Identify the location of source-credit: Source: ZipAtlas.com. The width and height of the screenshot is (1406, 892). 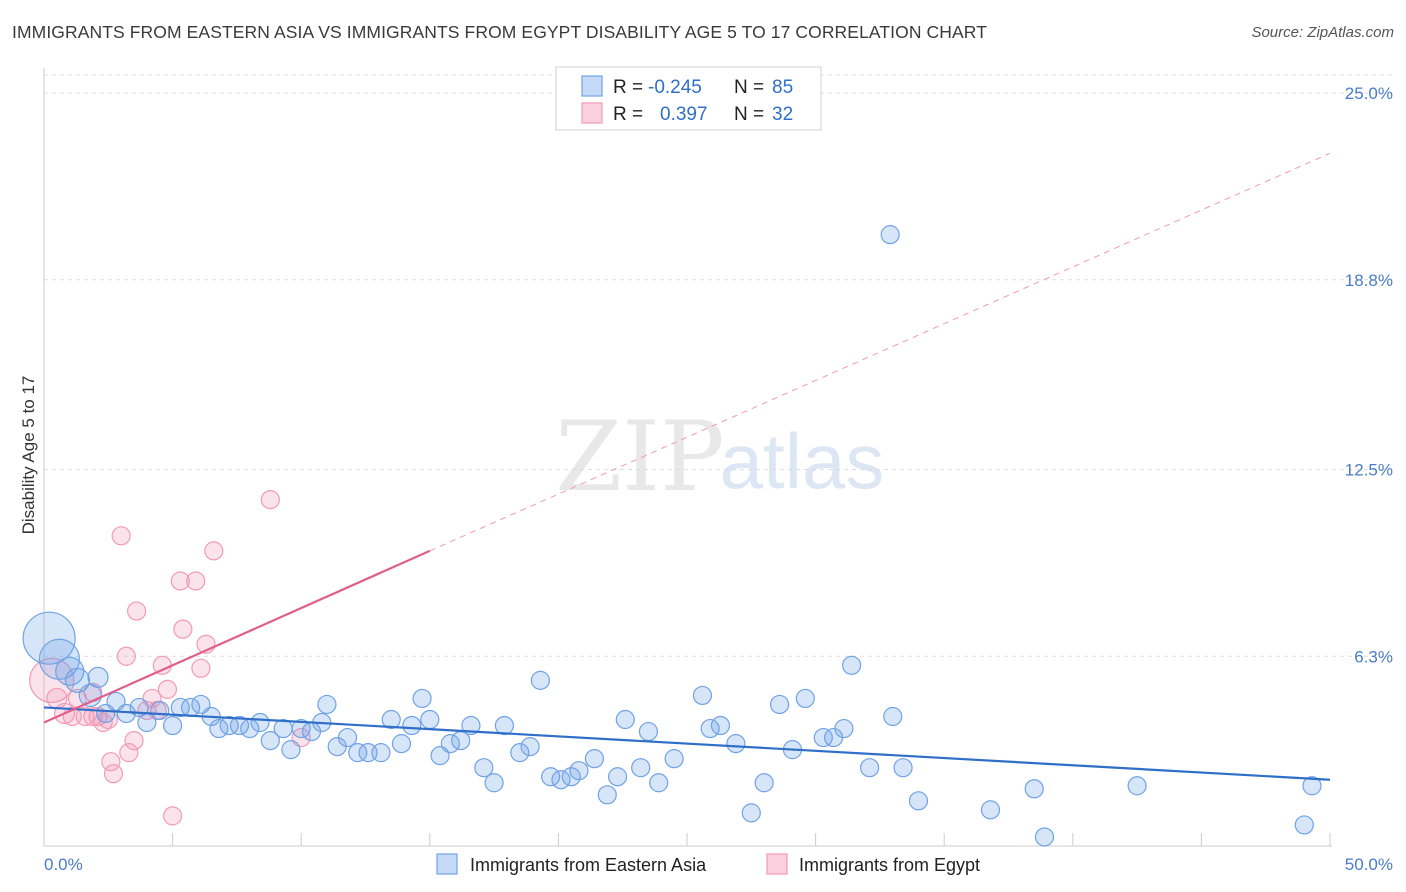
(1322, 32).